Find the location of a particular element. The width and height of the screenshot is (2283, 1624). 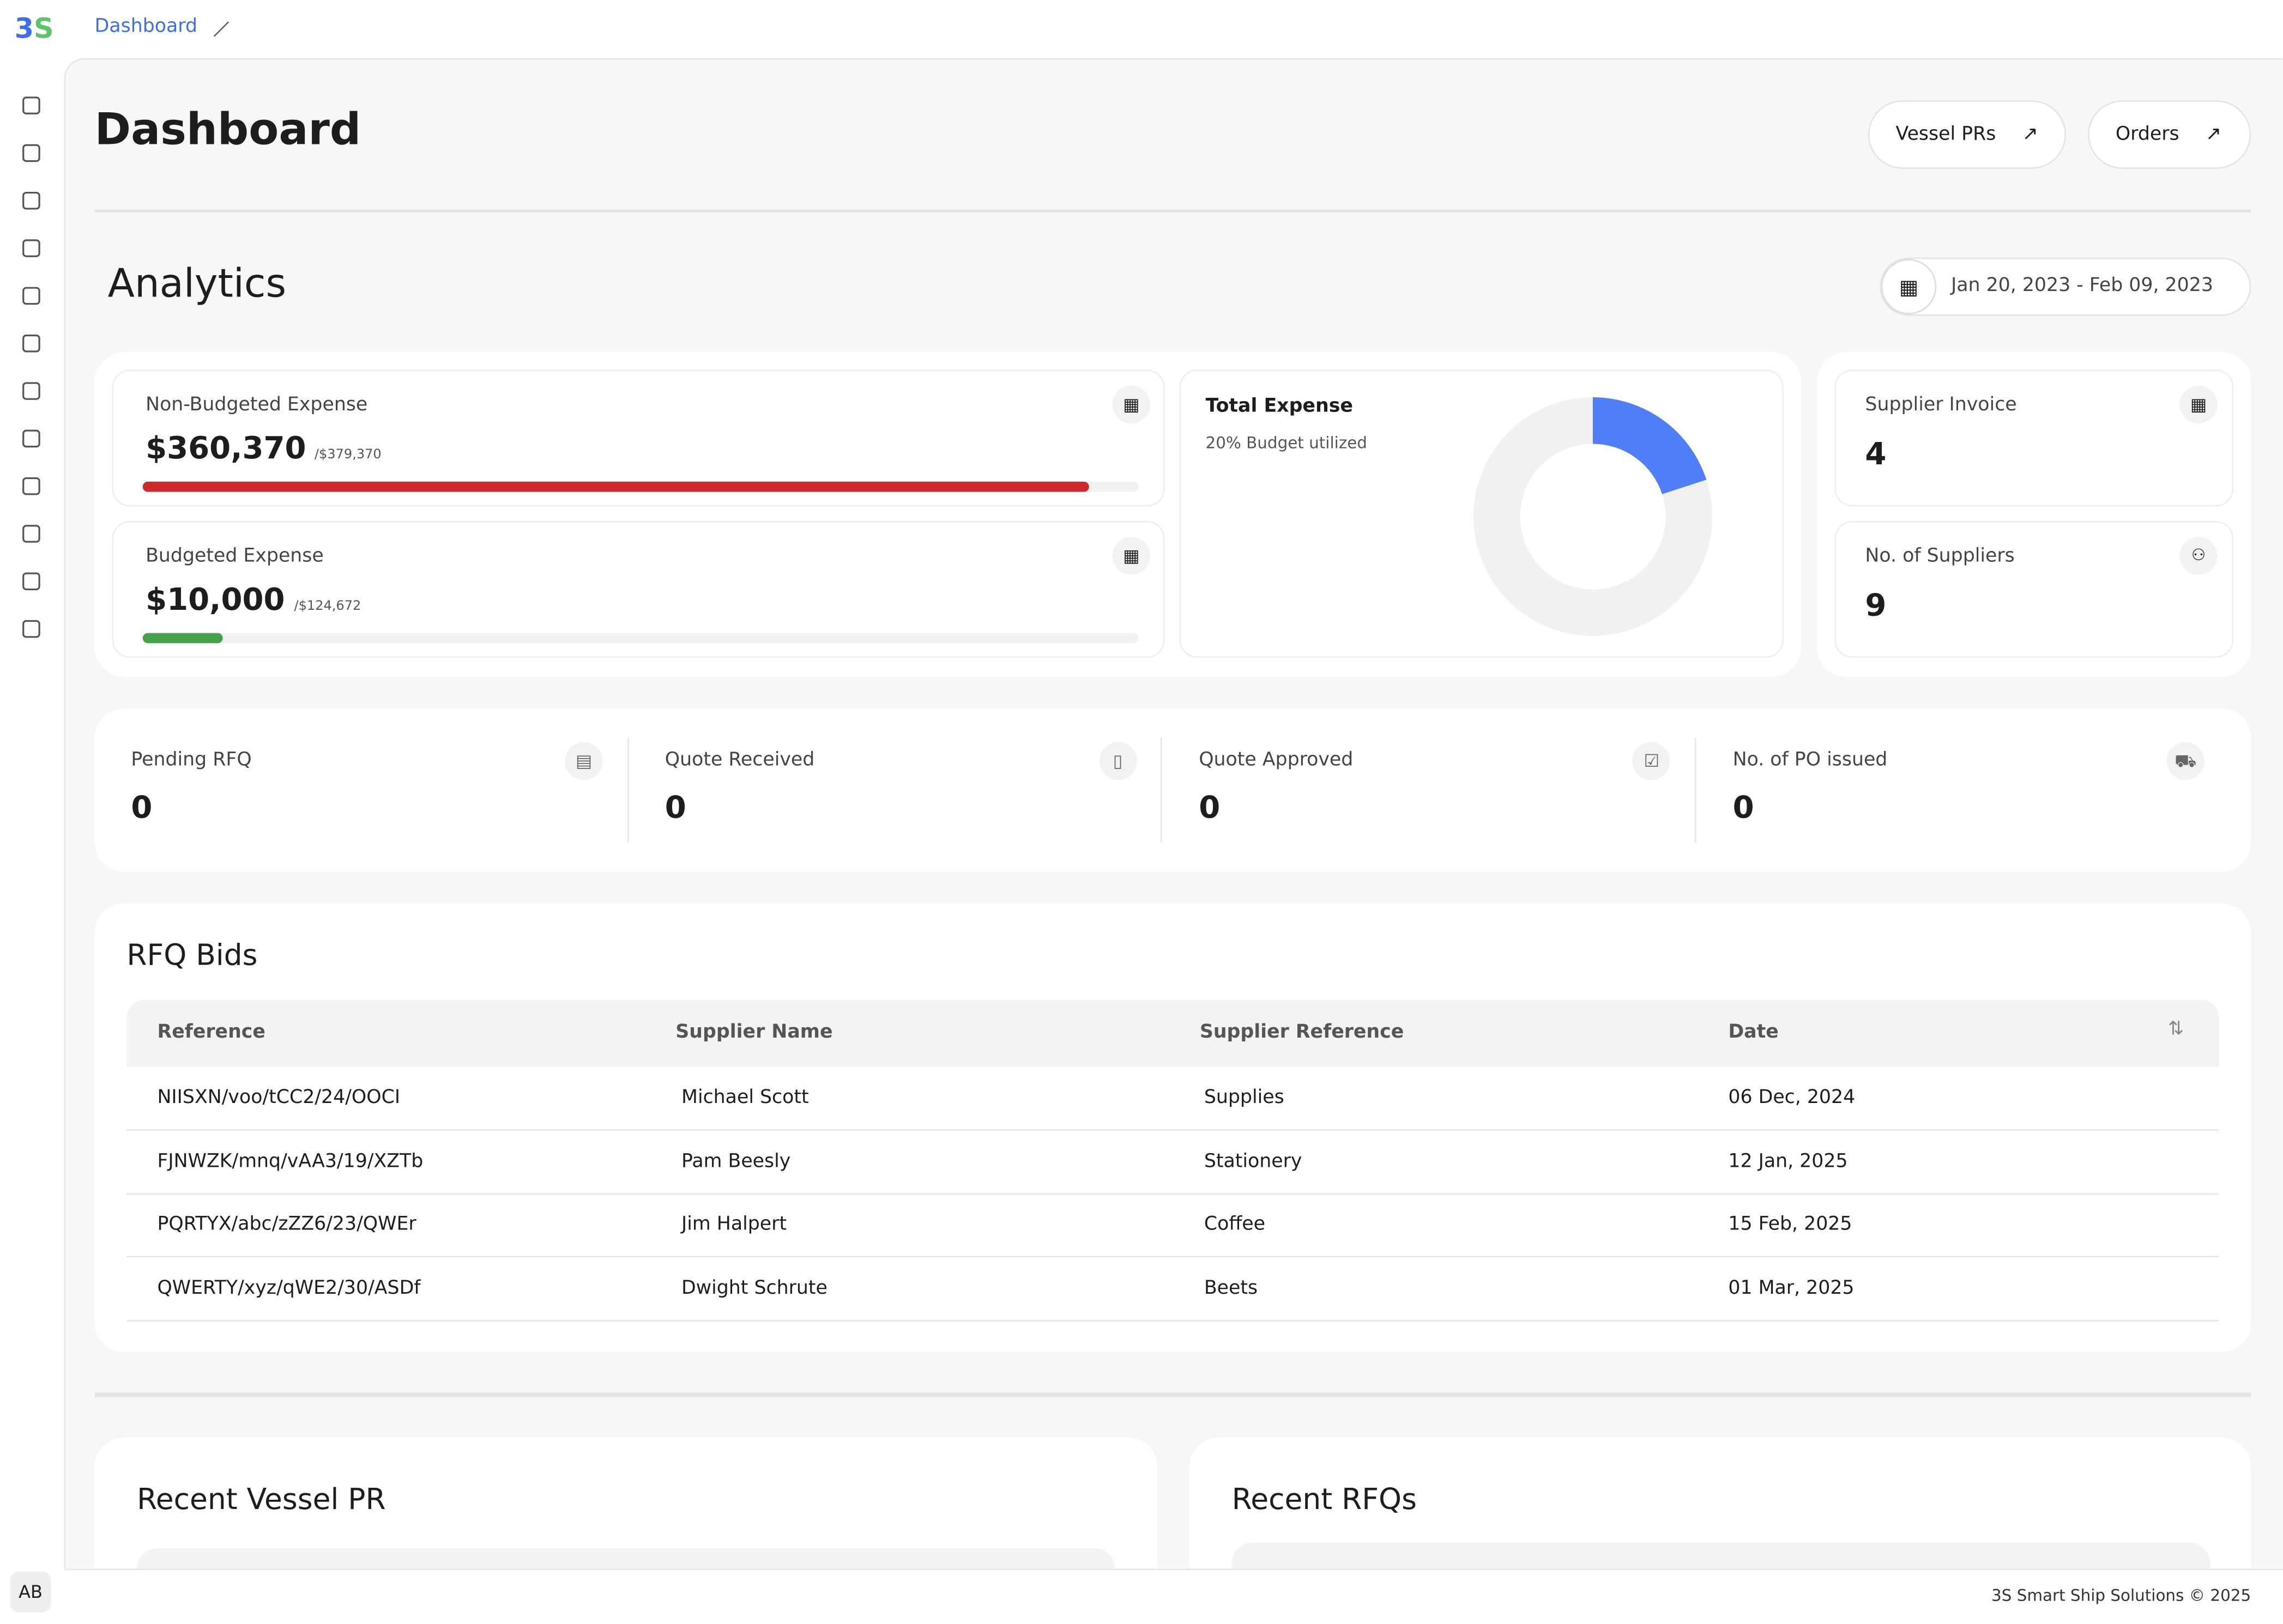

column-header: Supplier Reference is located at coordinates (1301, 1032).